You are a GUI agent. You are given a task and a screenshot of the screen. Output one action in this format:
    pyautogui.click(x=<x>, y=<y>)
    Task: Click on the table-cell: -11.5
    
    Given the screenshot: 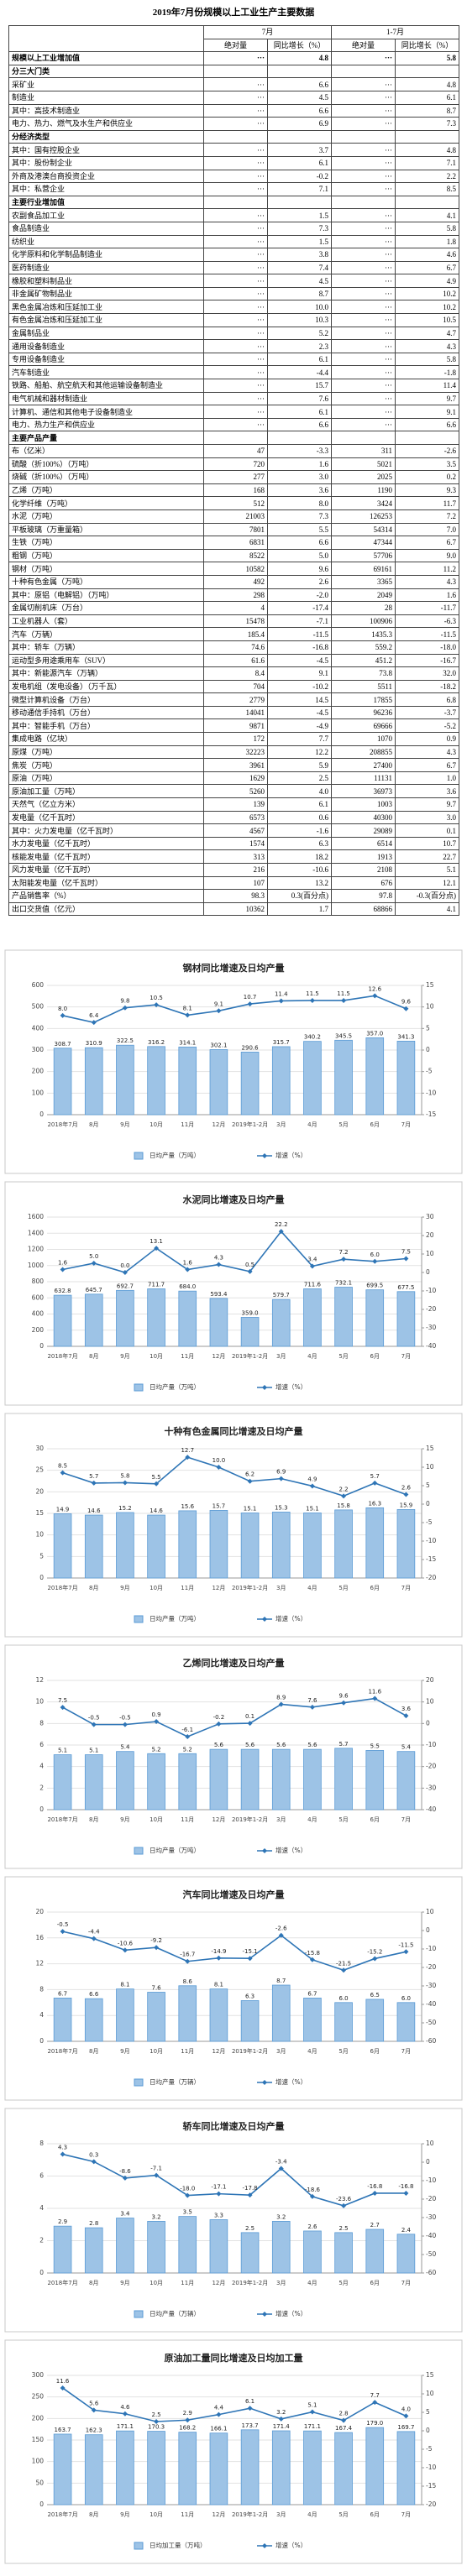 What is the action you would take?
    pyautogui.click(x=428, y=634)
    